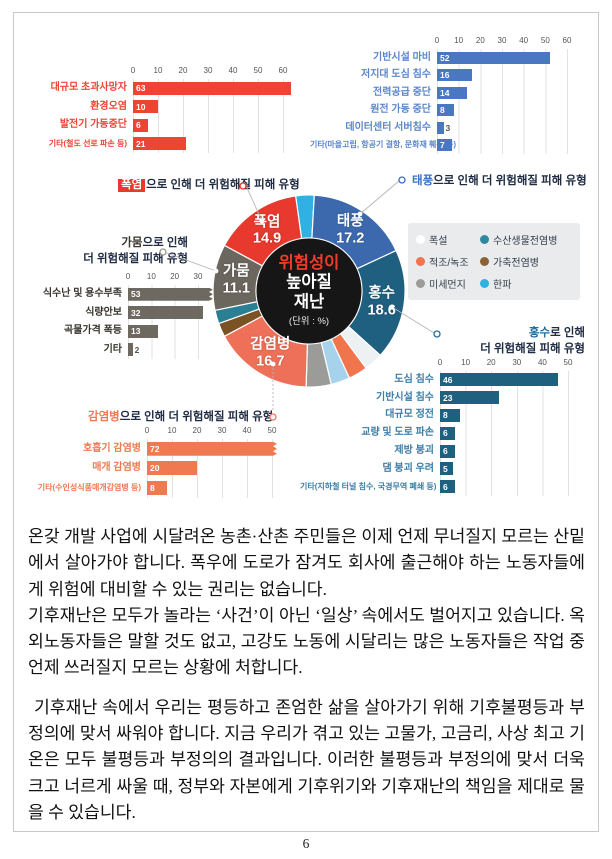 This screenshot has width=612, height=859. What do you see at coordinates (112, 448) in the screenshot?
I see `bar-label: 호흡기 감염병` at bounding box center [112, 448].